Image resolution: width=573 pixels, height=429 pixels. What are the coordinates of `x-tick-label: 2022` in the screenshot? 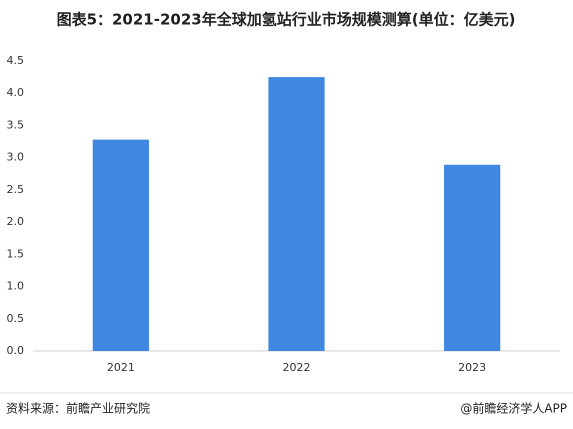 It's located at (297, 367).